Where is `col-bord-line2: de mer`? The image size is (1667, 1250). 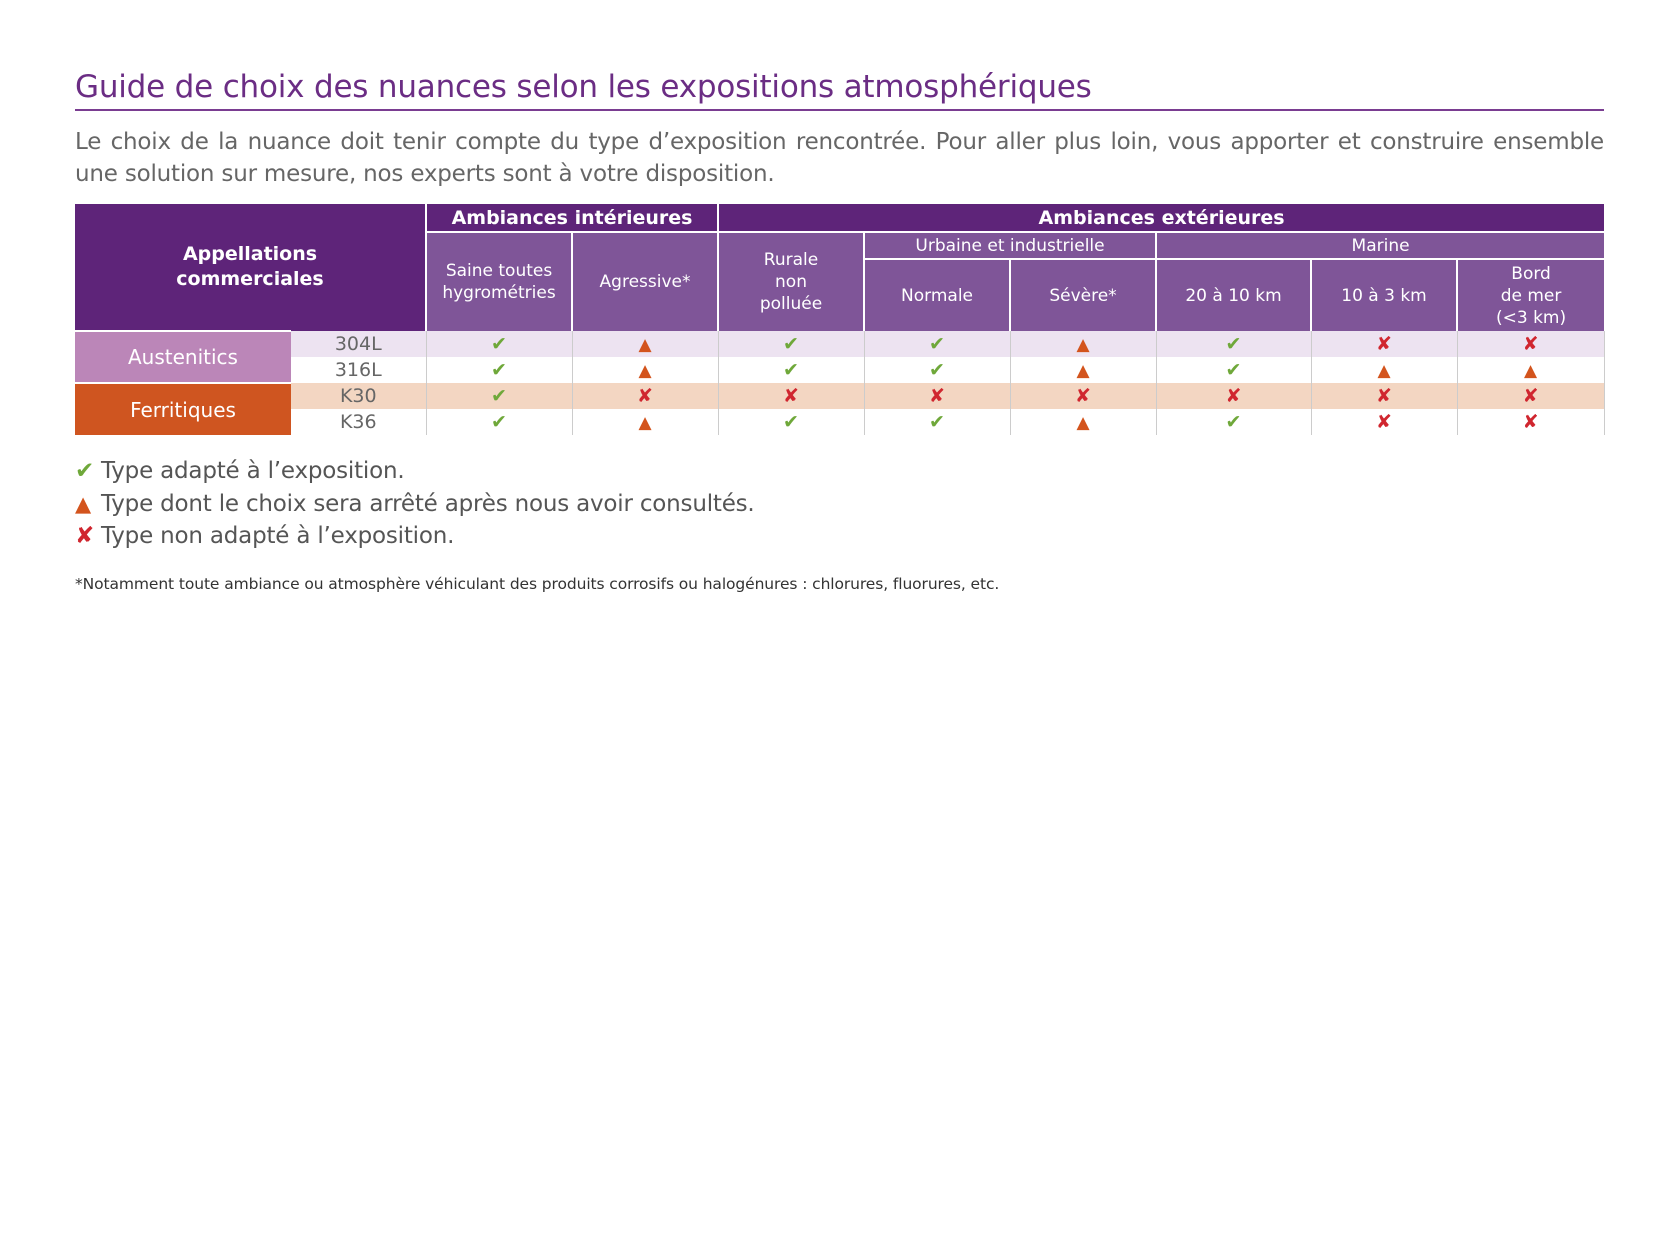
col-bord-line2: de mer is located at coordinates (1531, 295).